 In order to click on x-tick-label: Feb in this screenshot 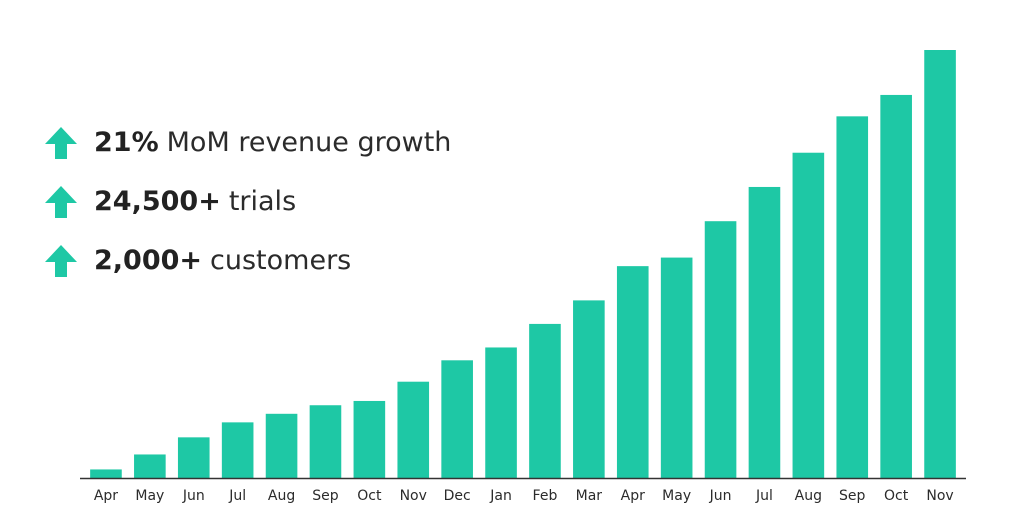, I will do `click(545, 496)`.